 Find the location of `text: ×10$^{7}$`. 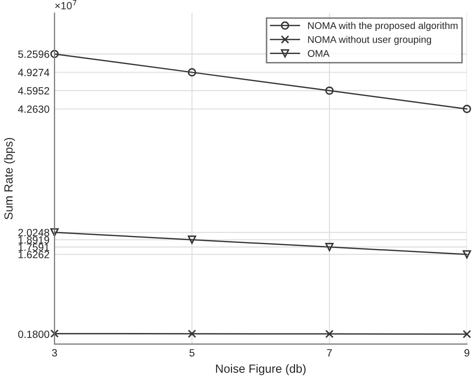

text: ×10$^{7}$ is located at coordinates (65, 5).